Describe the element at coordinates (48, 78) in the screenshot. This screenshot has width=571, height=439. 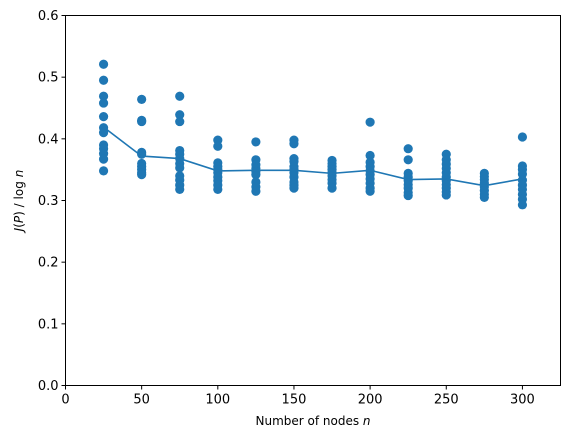
I see `y-tick-label: 0.5` at that location.